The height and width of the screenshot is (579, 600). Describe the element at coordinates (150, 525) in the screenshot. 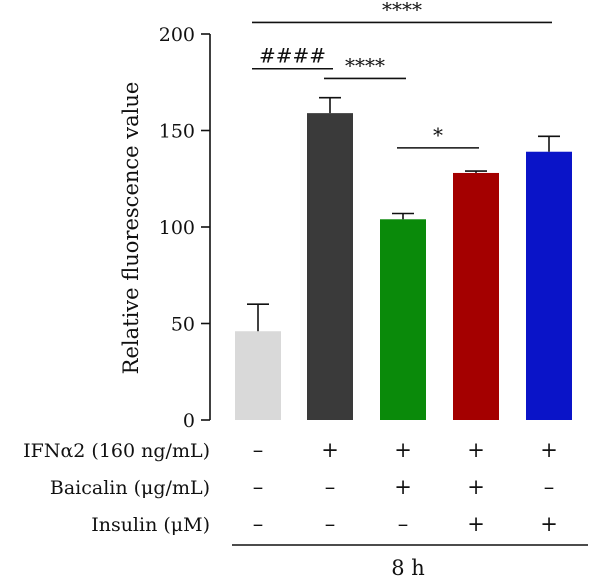

I see `treatment-row-label: Insulin (μM)` at that location.